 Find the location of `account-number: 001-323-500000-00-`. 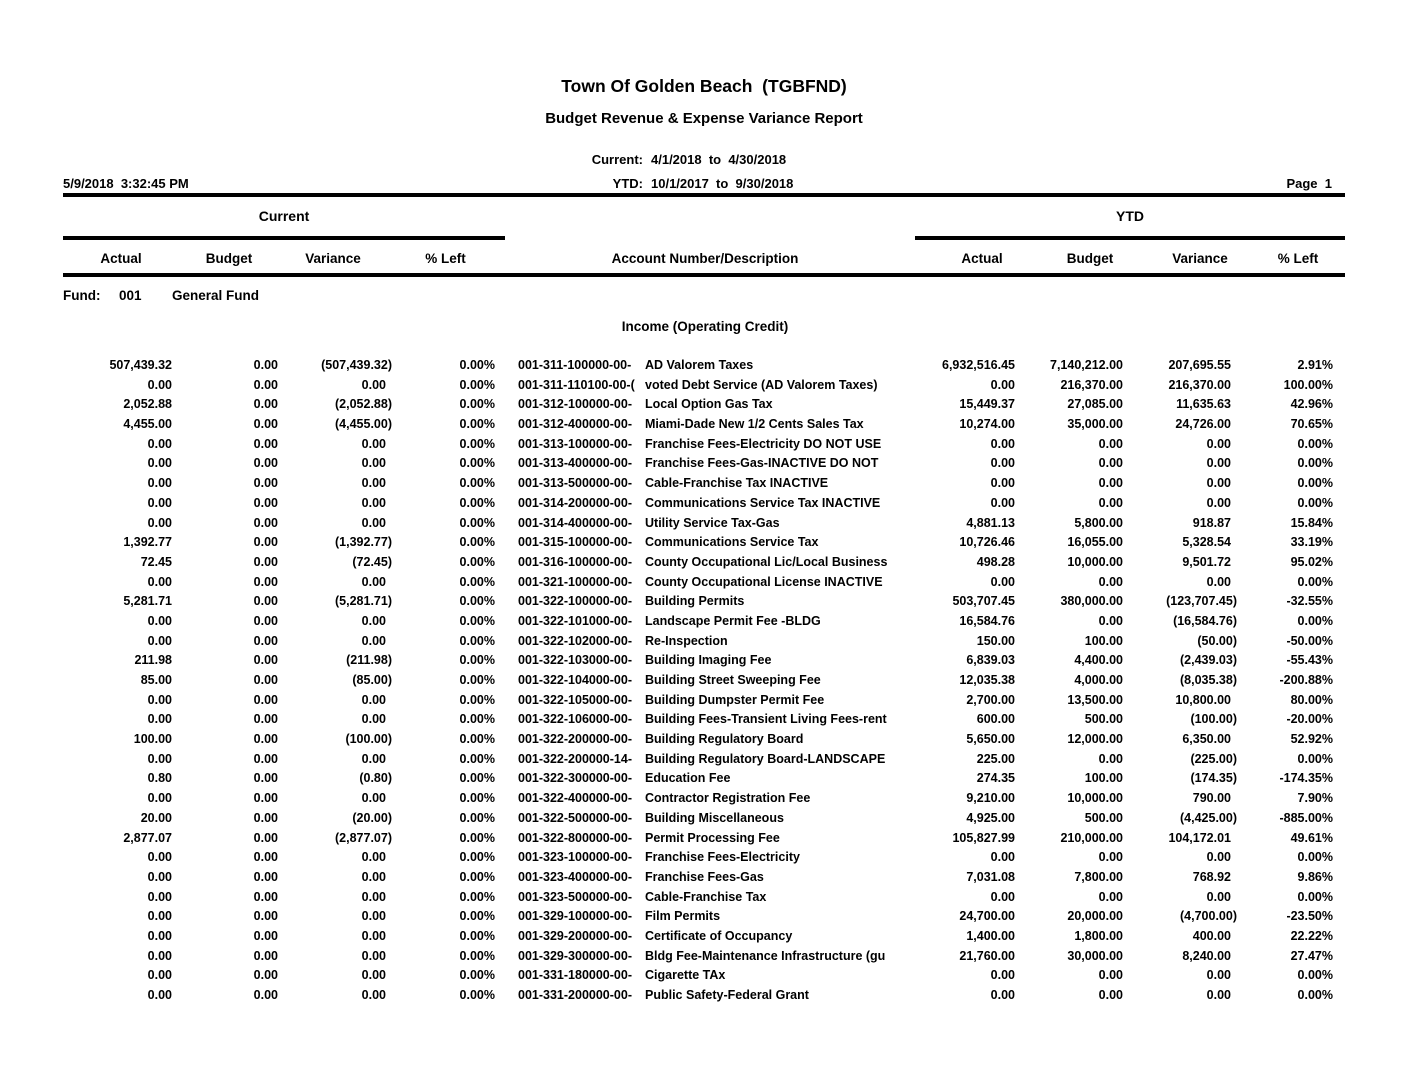

account-number: 001-323-500000-00- is located at coordinates (575, 896).